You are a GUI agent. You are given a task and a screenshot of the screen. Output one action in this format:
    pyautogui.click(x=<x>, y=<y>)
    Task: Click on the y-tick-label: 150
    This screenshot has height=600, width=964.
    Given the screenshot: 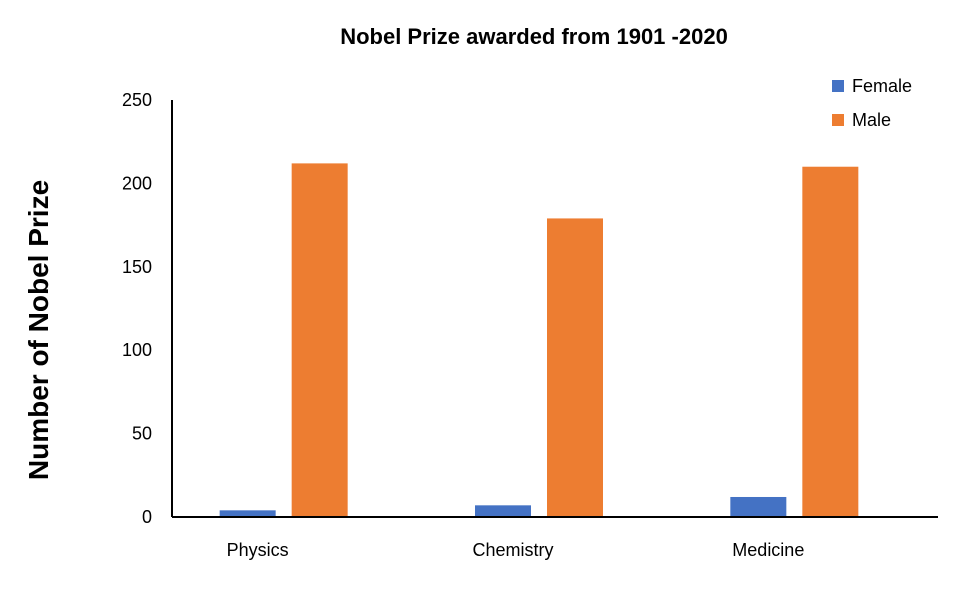 What is the action you would take?
    pyautogui.click(x=137, y=267)
    